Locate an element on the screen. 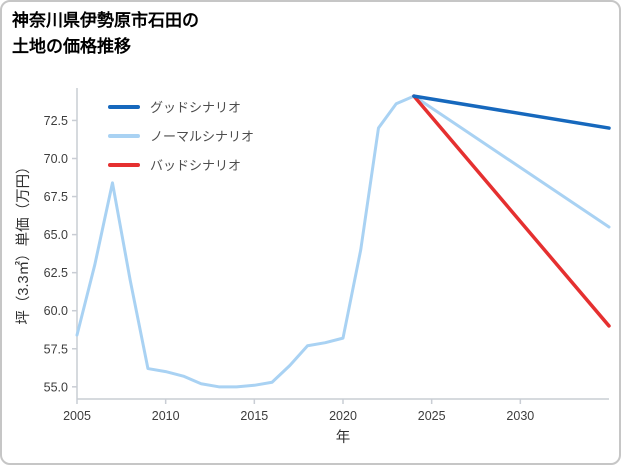  legend-label-bad-scenario: バッドシナリオ is located at coordinates (196, 165).